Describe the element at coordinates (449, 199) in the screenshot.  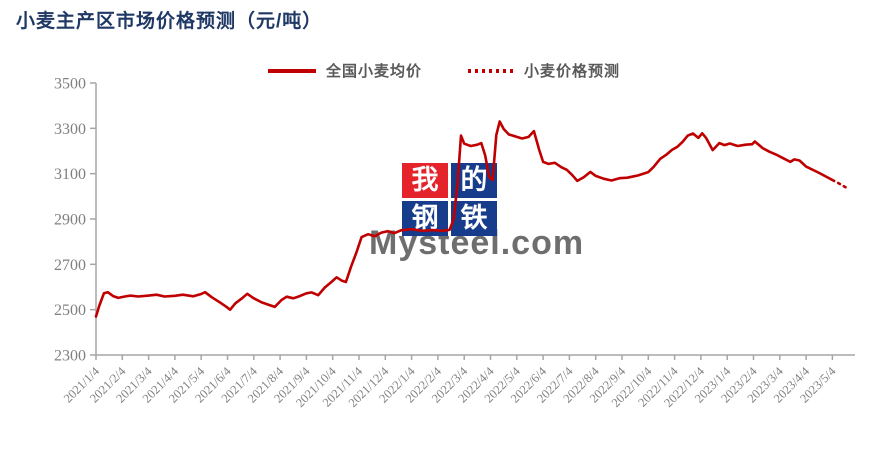
I see `mysteel-logo: 我 的 钢 铁` at that location.